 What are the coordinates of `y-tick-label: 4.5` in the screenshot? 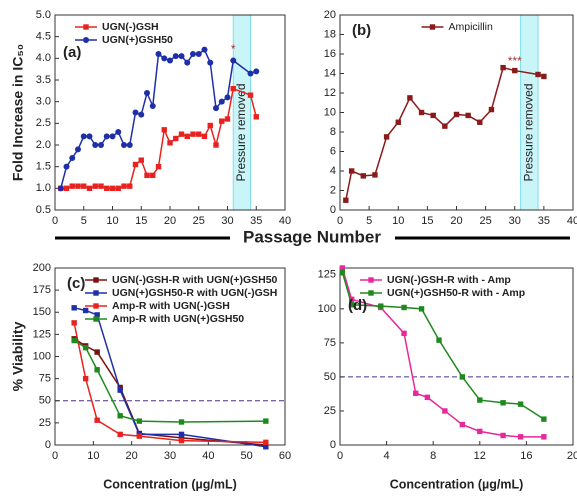 It's located at (43, 37).